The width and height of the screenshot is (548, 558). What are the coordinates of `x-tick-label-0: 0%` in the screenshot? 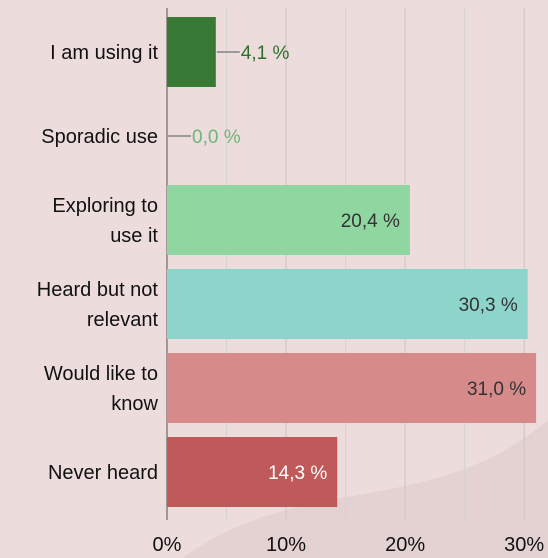 It's located at (167, 545).